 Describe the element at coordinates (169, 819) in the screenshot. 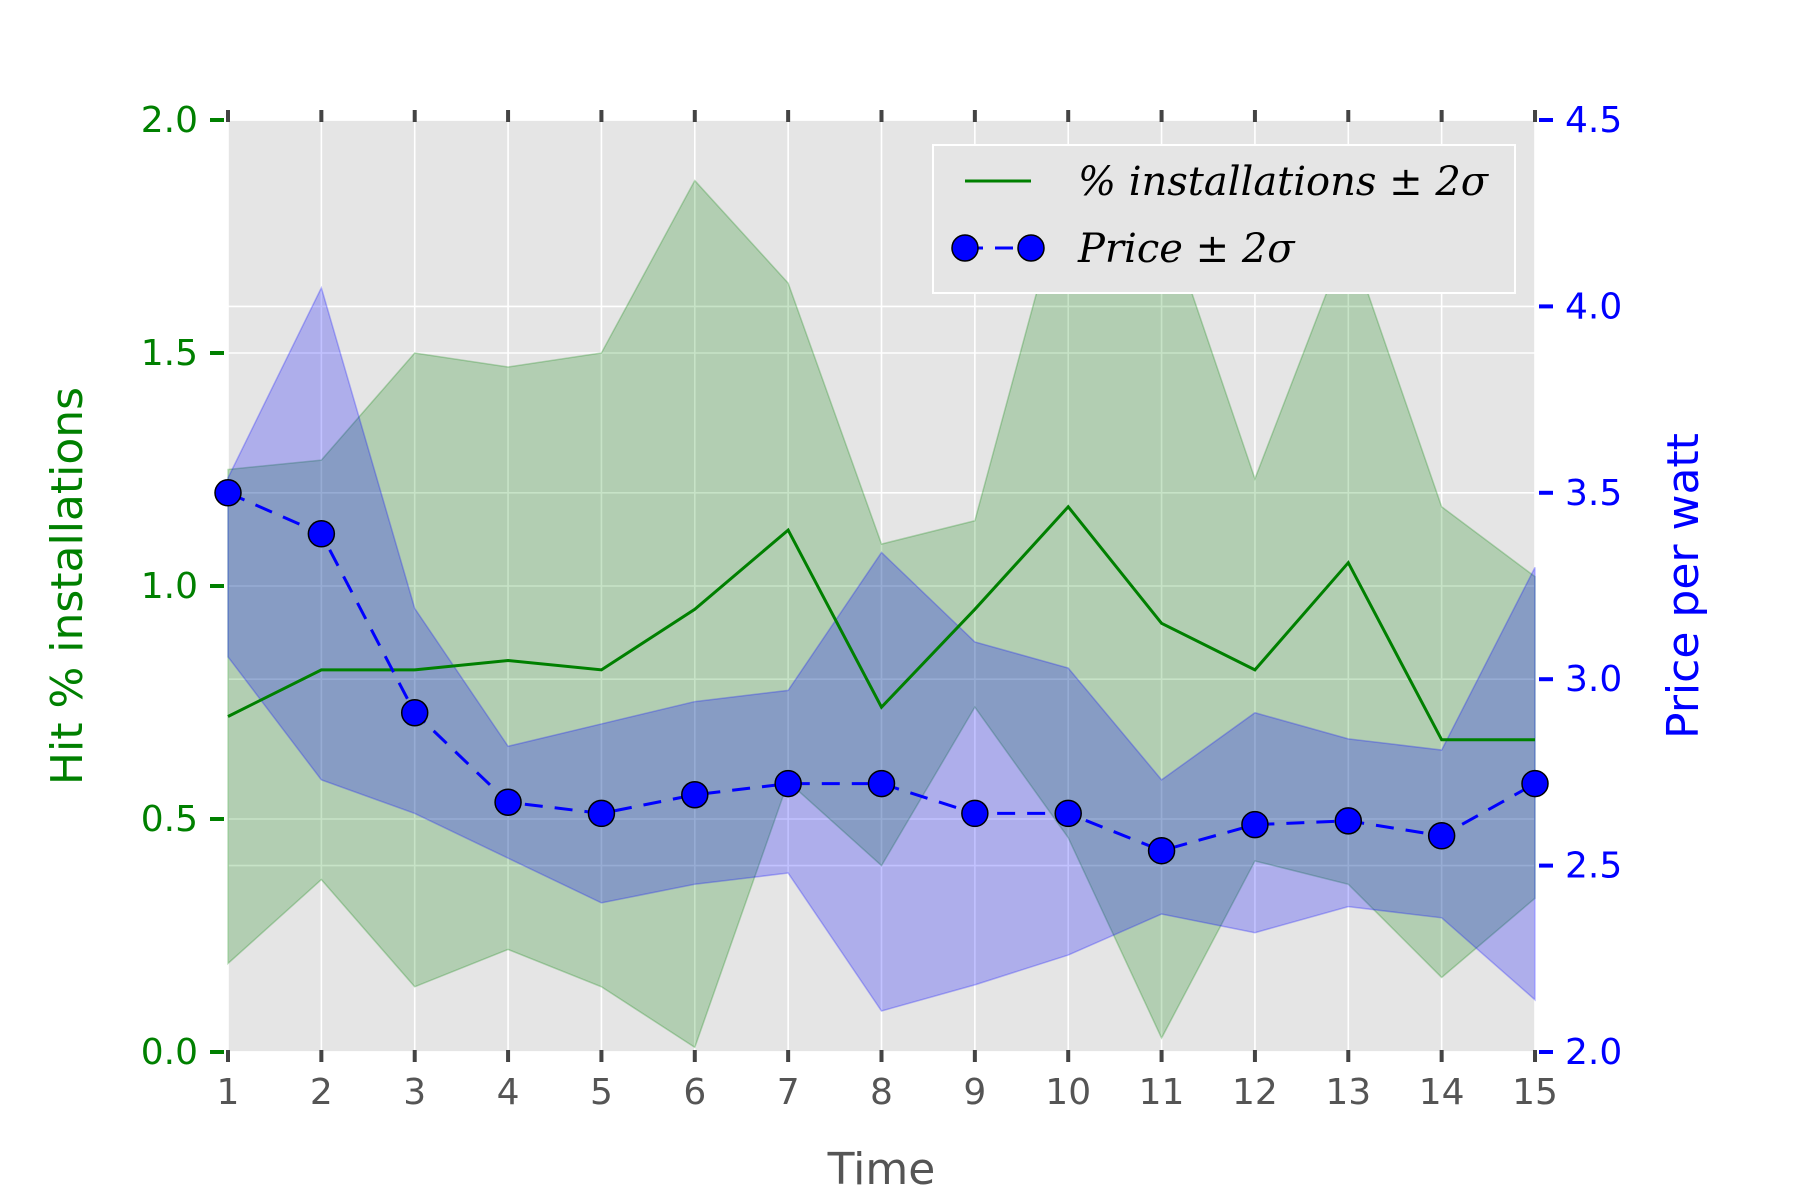

I see `left-y-tick-label: 0.5` at that location.